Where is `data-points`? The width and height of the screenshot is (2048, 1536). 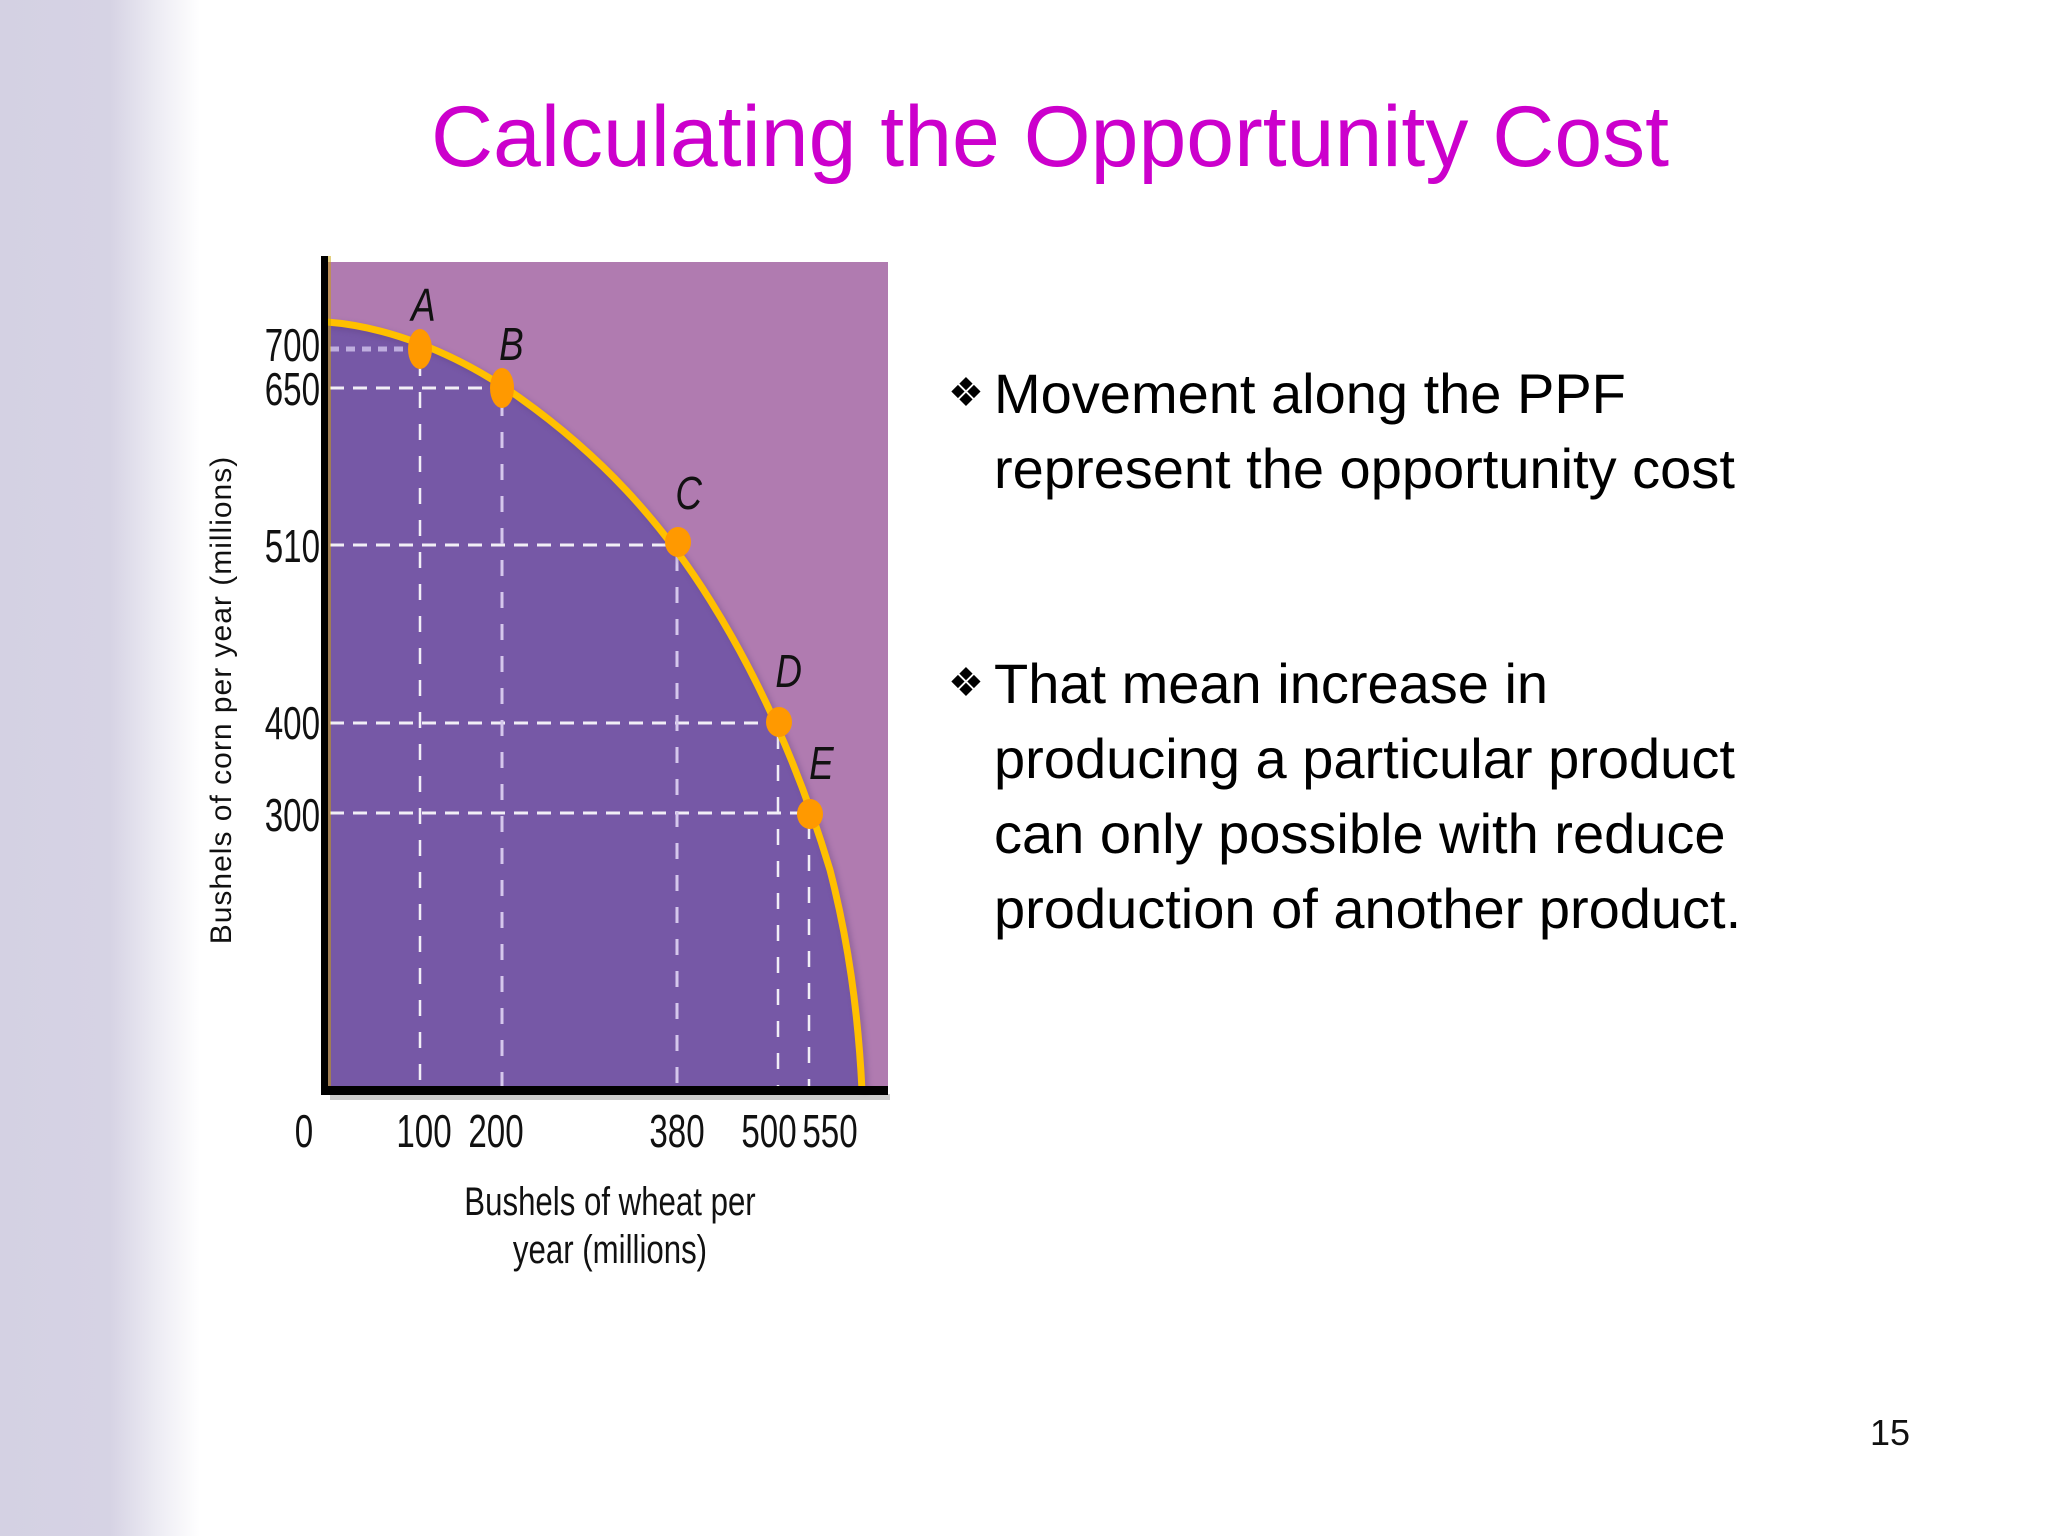 data-points is located at coordinates (615, 579).